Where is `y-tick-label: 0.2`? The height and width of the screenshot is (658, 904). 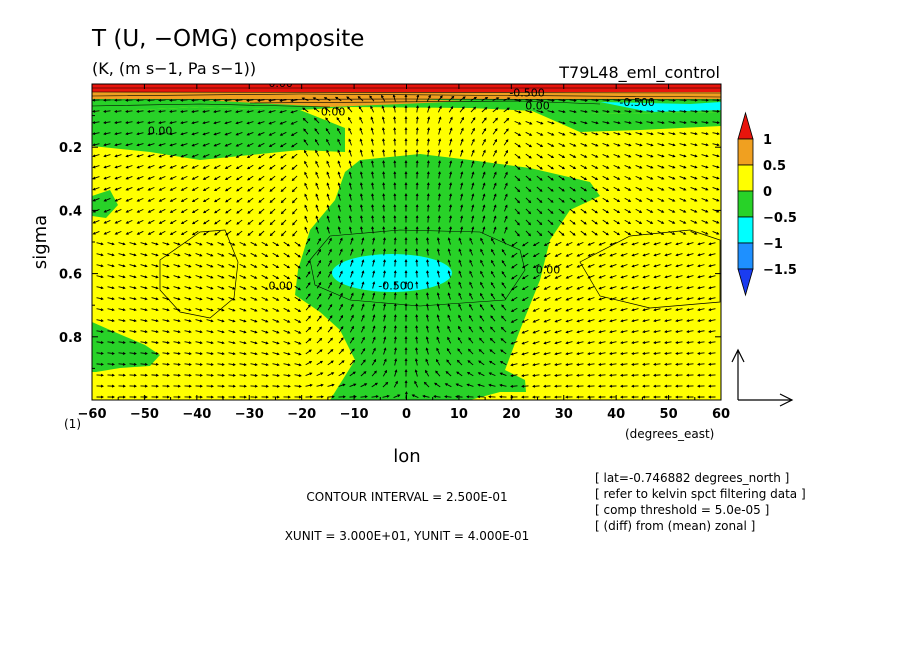 y-tick-label: 0.2 is located at coordinates (70, 148).